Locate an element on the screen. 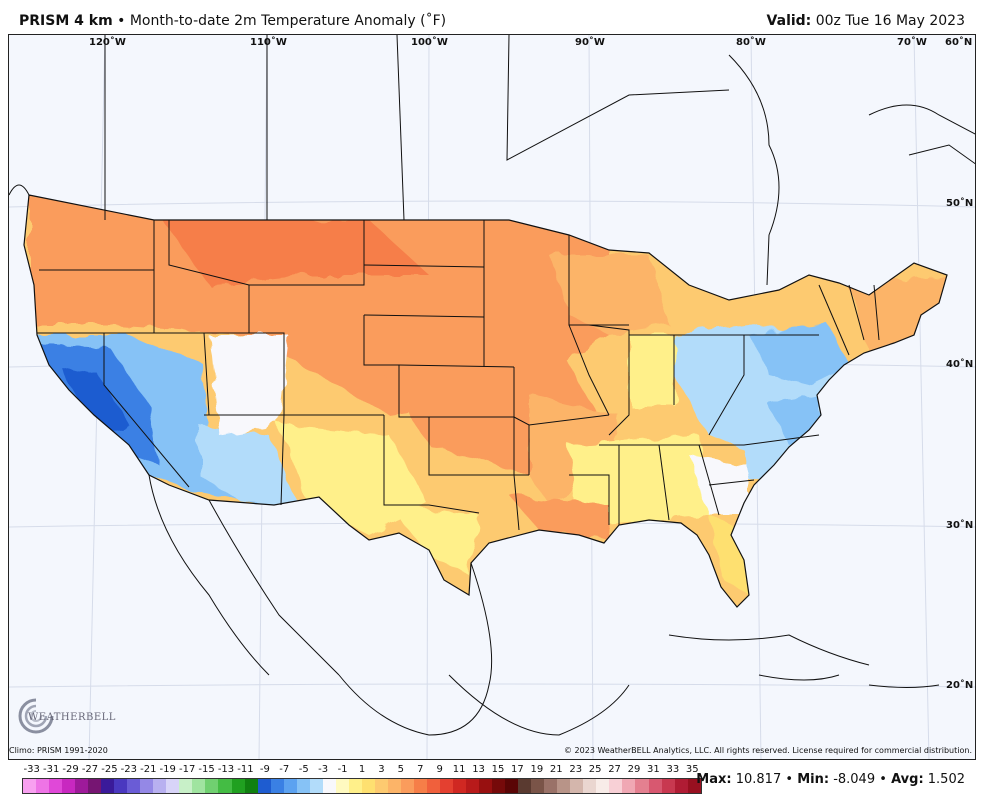  stats-sep-1: • is located at coordinates (789, 779).